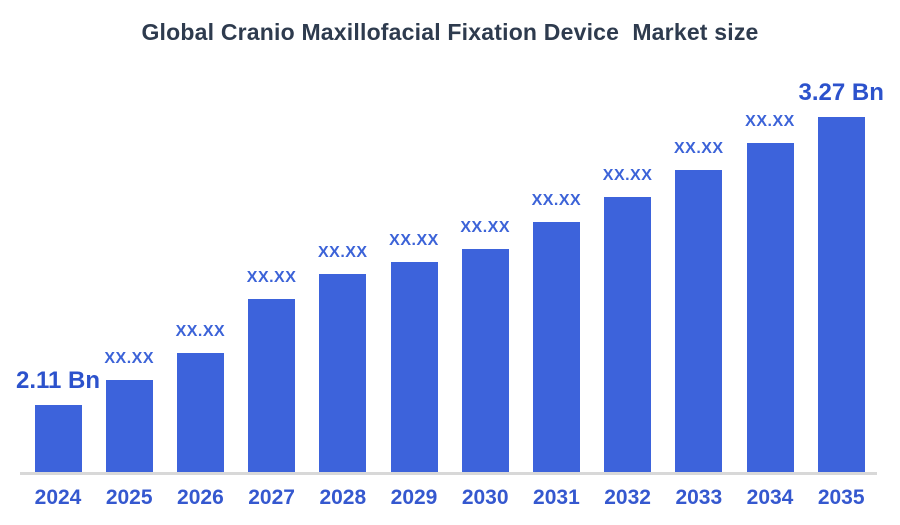 The height and width of the screenshot is (525, 900). Describe the element at coordinates (129, 426) in the screenshot. I see `bar-2025` at that location.